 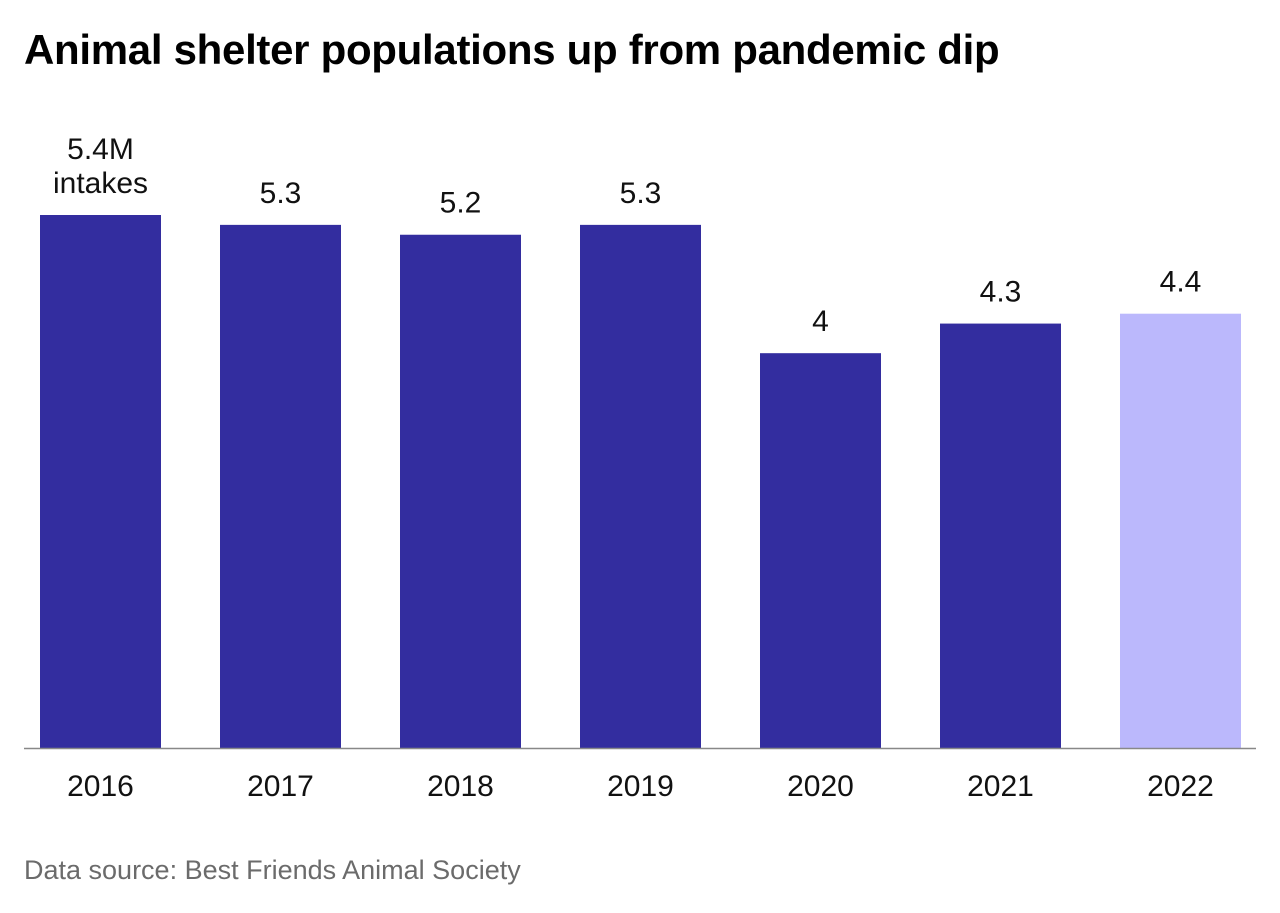 I want to click on x-tick-label: 2018, so click(x=460, y=786).